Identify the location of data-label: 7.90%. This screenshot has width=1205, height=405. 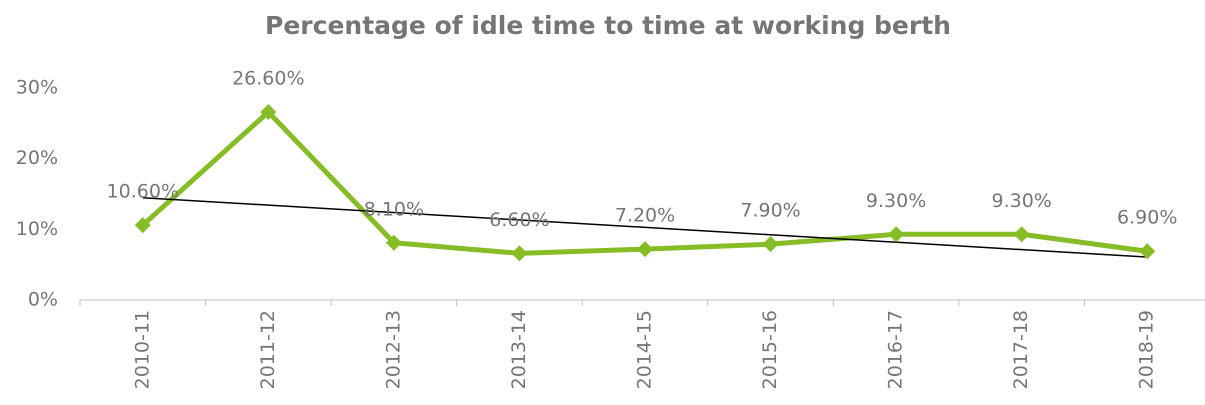
(770, 211).